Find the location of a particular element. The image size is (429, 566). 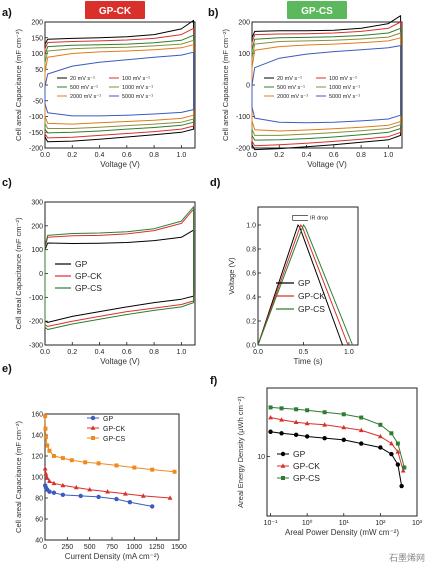

badge-gp-ck: GP-CK is located at coordinates (115, 10).